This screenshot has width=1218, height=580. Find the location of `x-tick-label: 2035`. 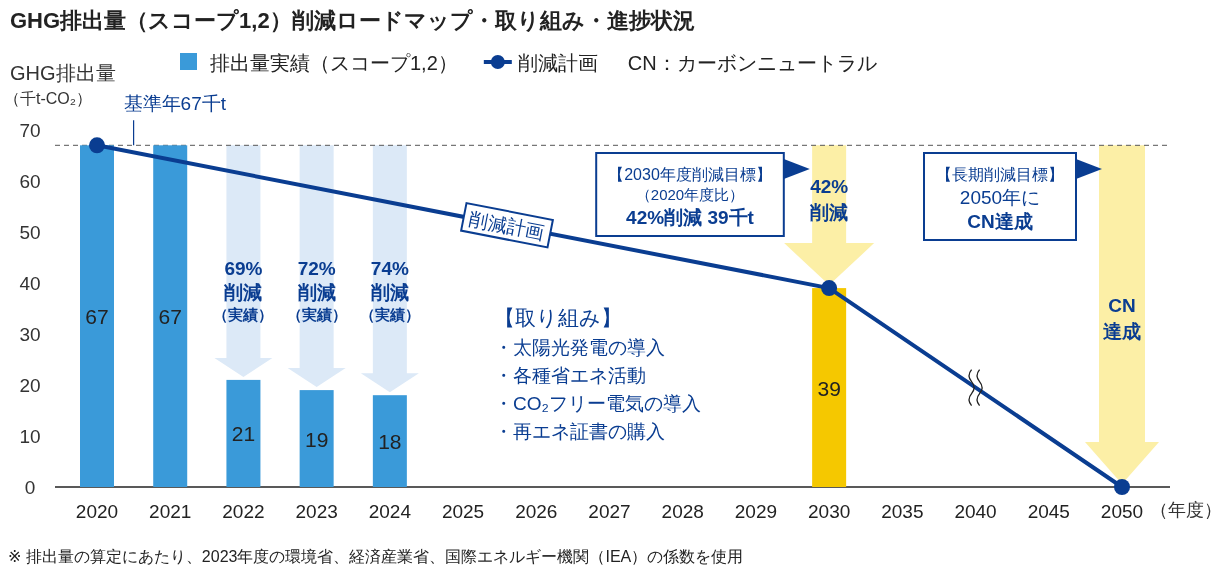

x-tick-label: 2035 is located at coordinates (902, 511).